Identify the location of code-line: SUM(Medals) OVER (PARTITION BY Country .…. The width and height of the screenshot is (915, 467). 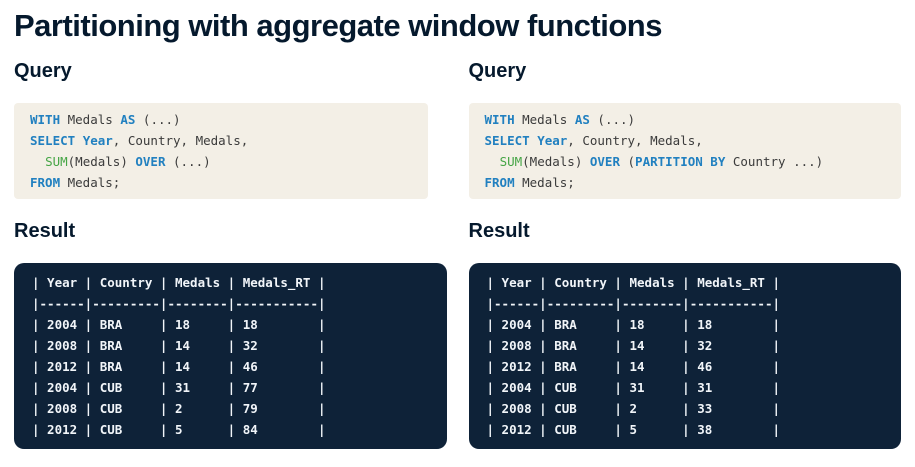
(685, 161).